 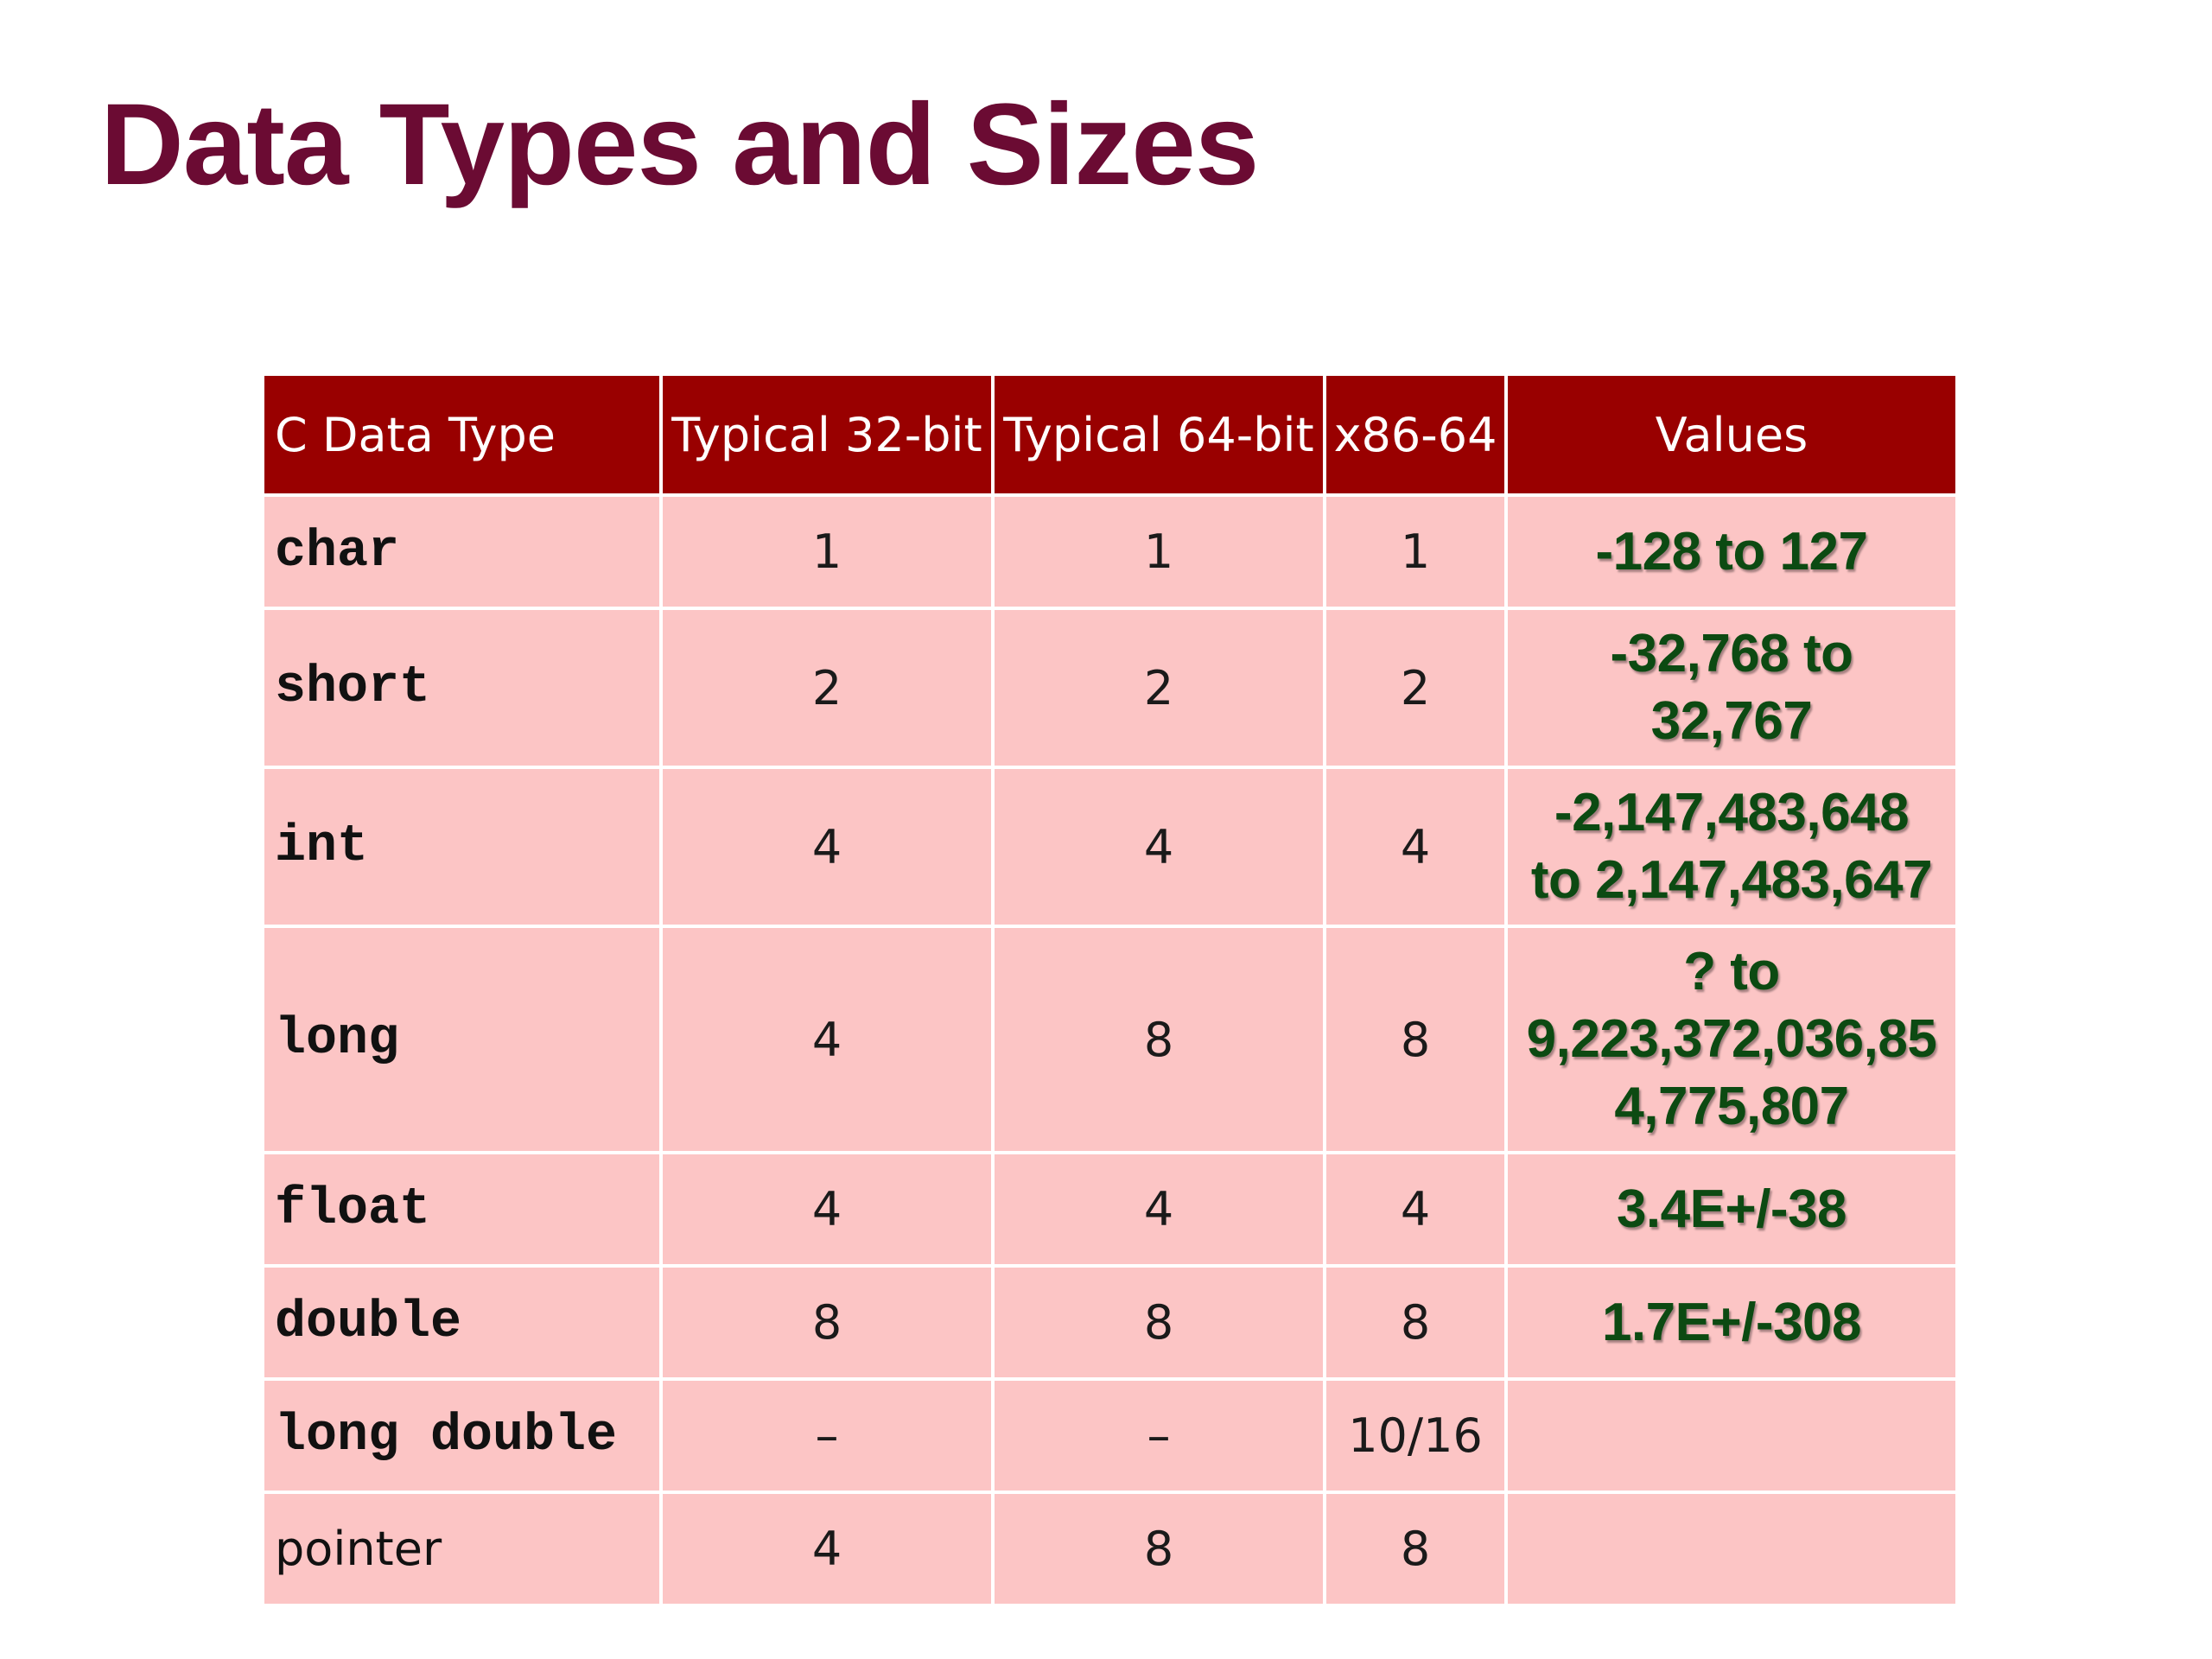 I want to click on header-values: Values, so click(x=1731, y=434).